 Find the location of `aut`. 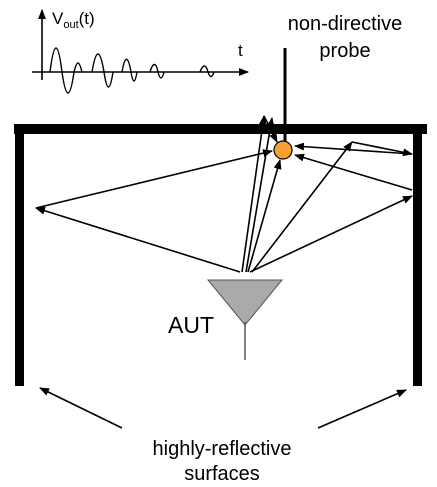

aut is located at coordinates (245, 302).